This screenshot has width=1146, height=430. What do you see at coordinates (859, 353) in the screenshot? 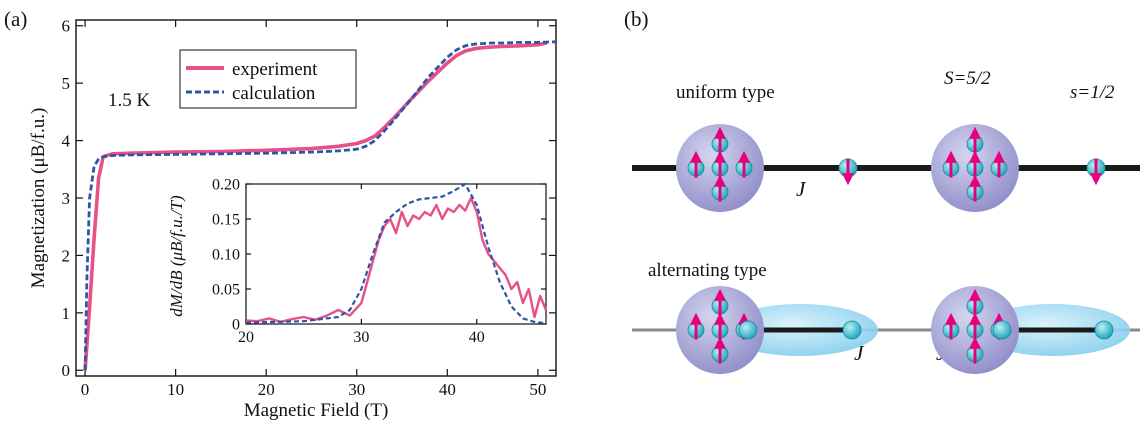
I see `alternating-J-label: J` at bounding box center [859, 353].